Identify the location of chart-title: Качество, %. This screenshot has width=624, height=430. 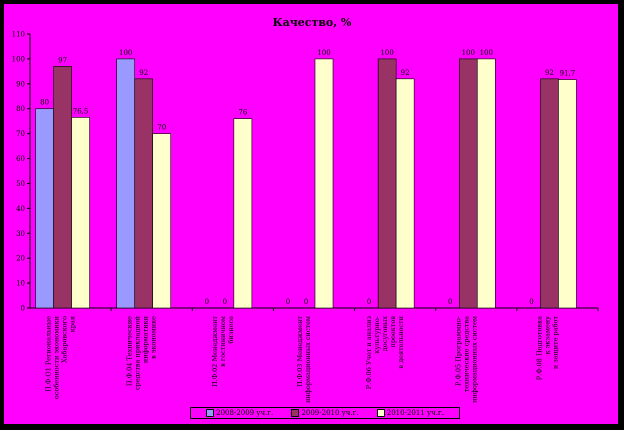
(312, 22).